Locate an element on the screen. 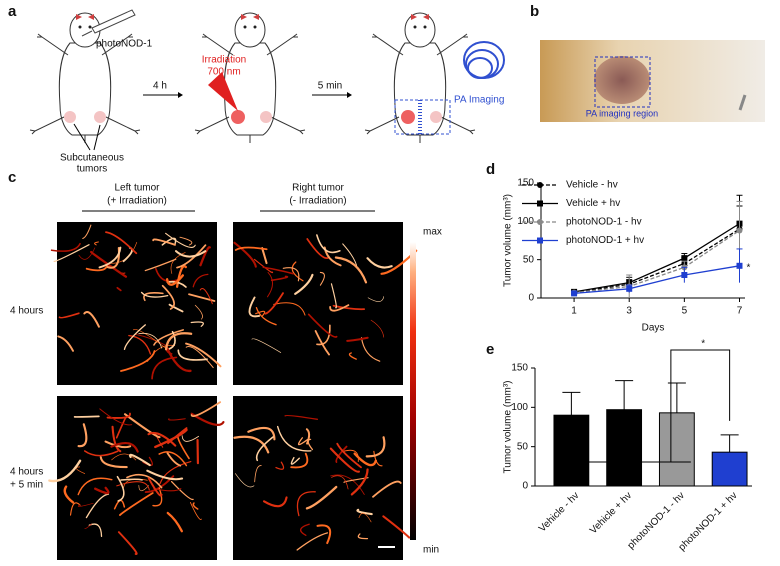 The width and height of the screenshot is (780, 566). row-label: 4 hours is located at coordinates (26, 311).